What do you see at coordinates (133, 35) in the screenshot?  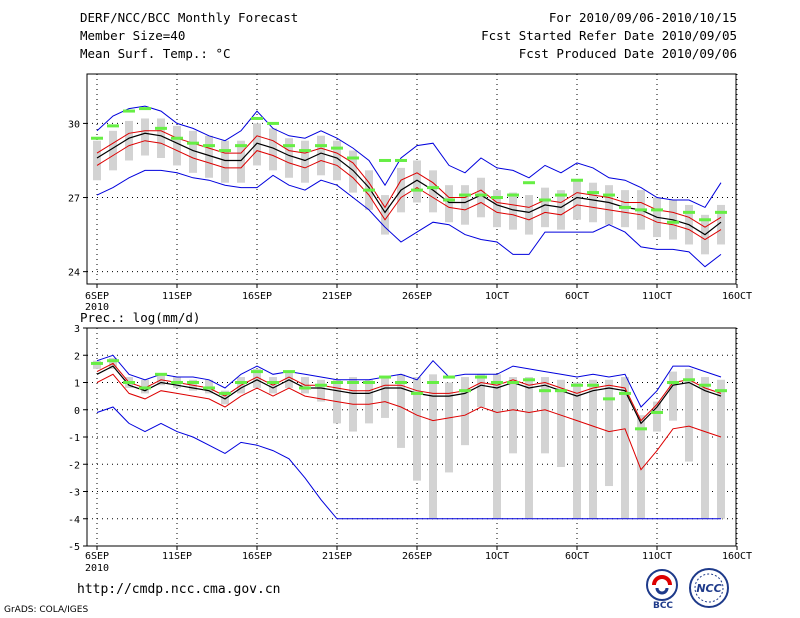 I see `title-line-2: Member Size=40` at bounding box center [133, 35].